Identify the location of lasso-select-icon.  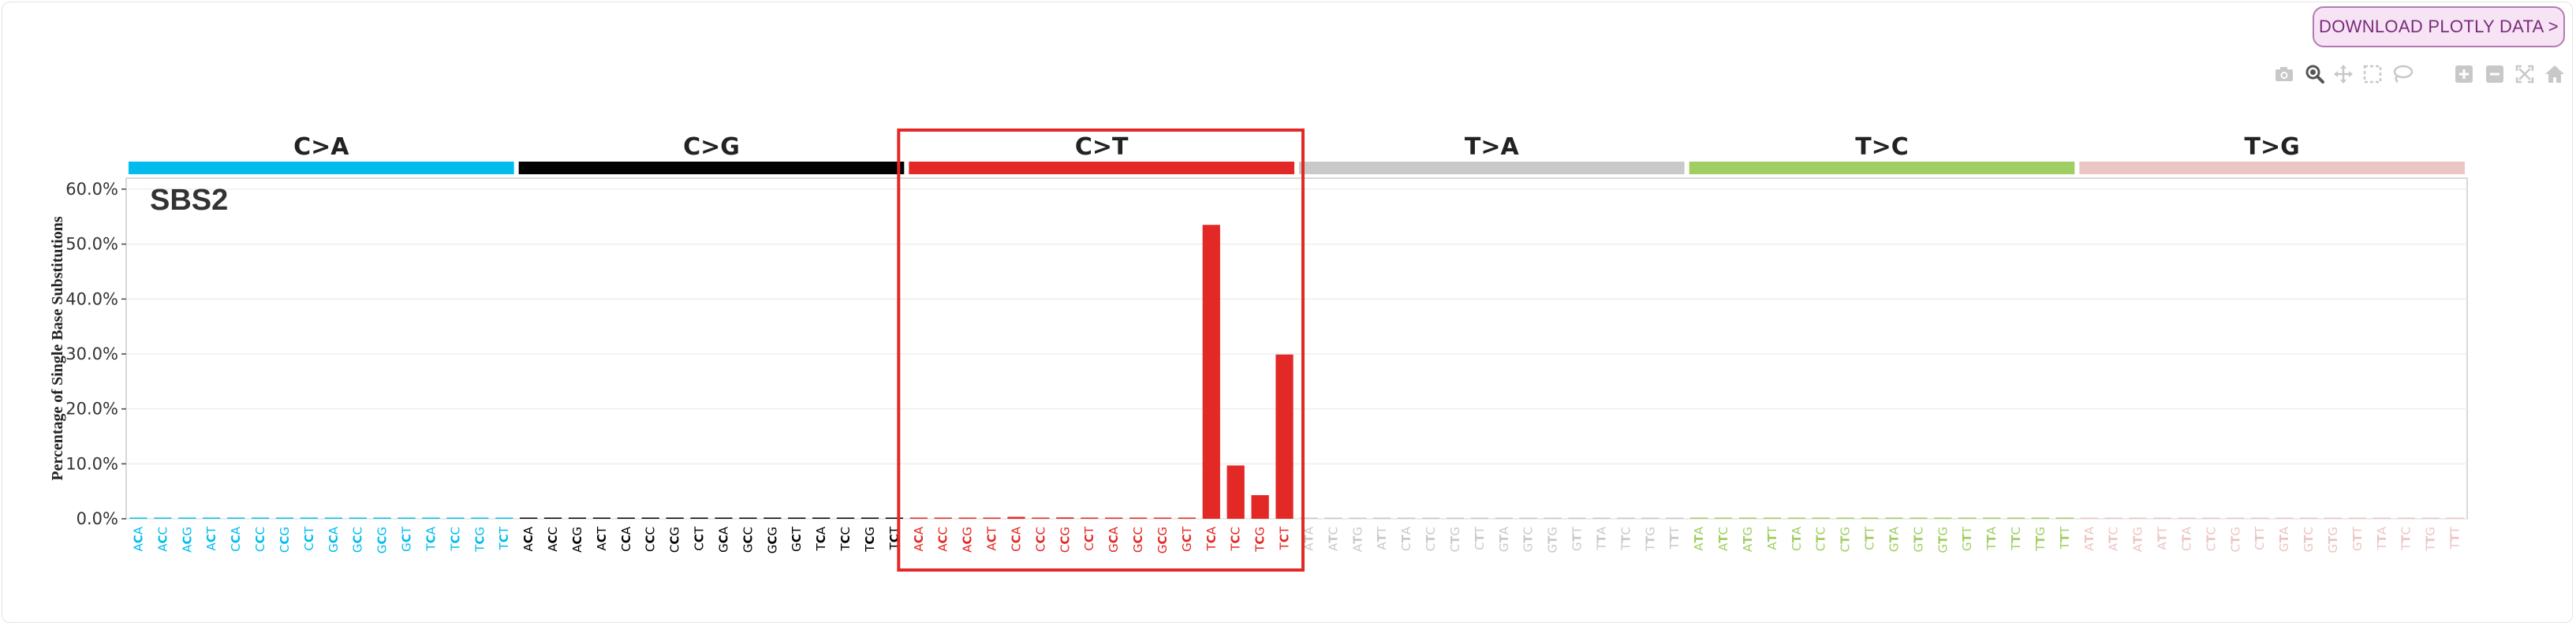
(2402, 74).